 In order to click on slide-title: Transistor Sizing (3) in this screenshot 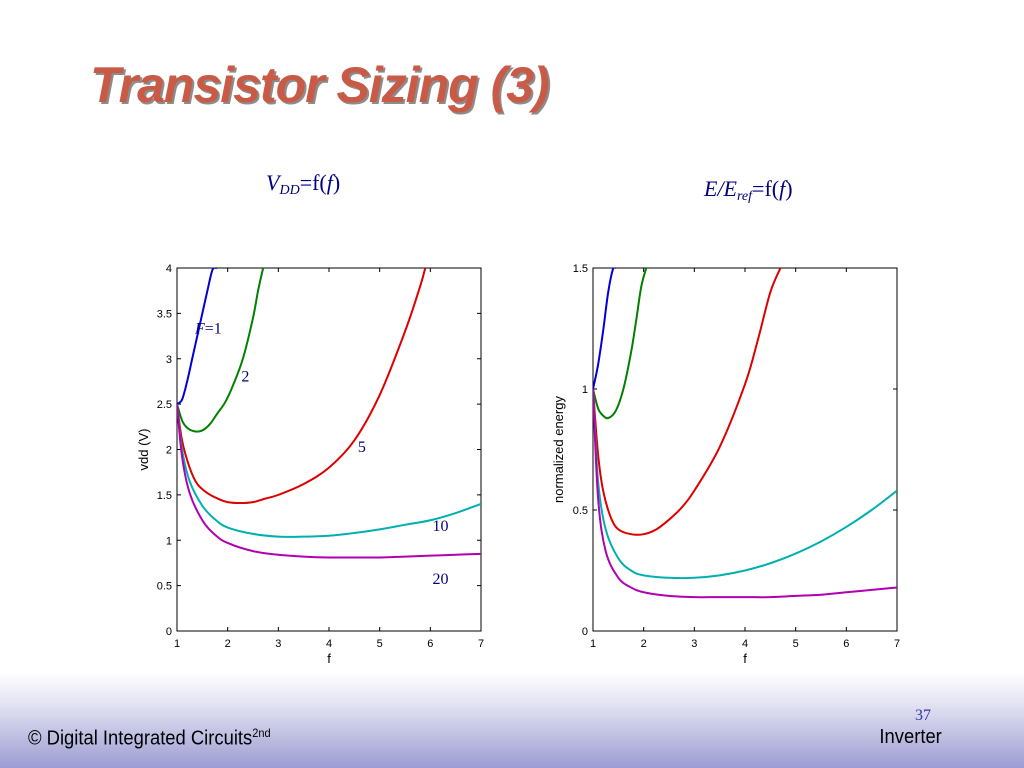, I will do `click(320, 85)`.